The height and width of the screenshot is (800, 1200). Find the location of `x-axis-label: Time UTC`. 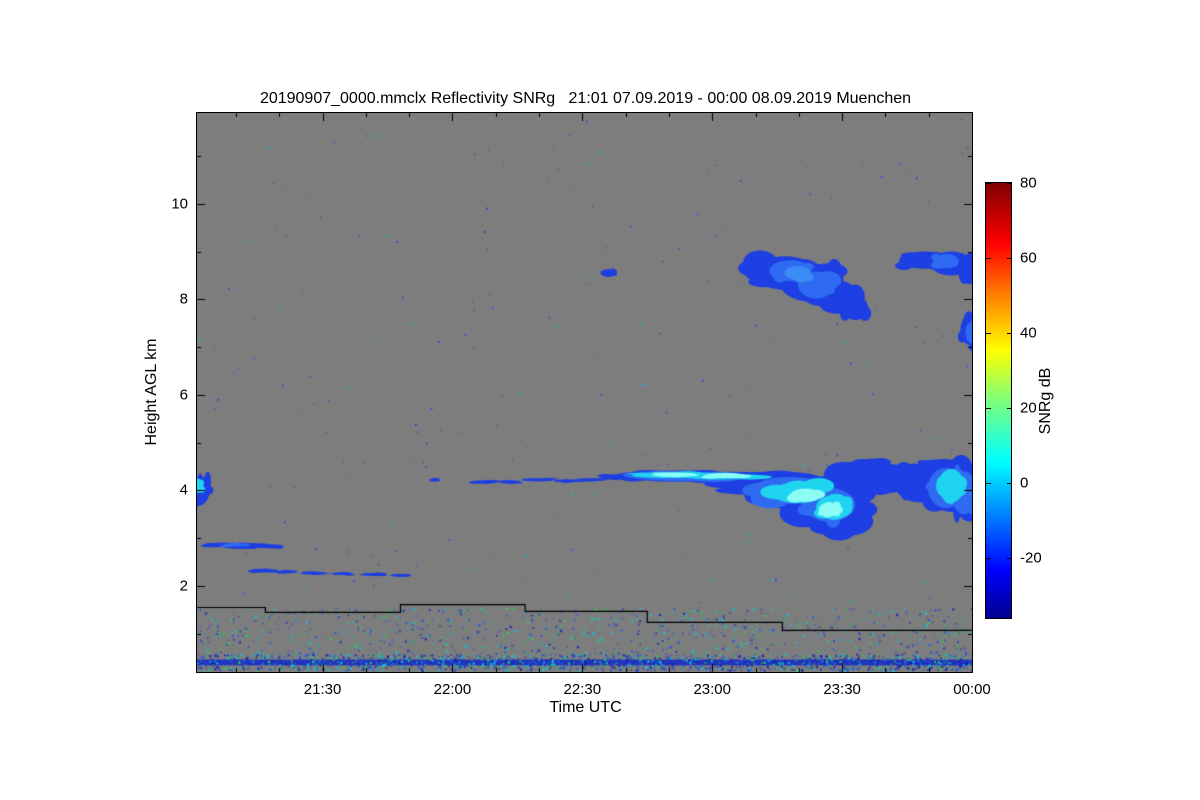

x-axis-label: Time UTC is located at coordinates (585, 707).